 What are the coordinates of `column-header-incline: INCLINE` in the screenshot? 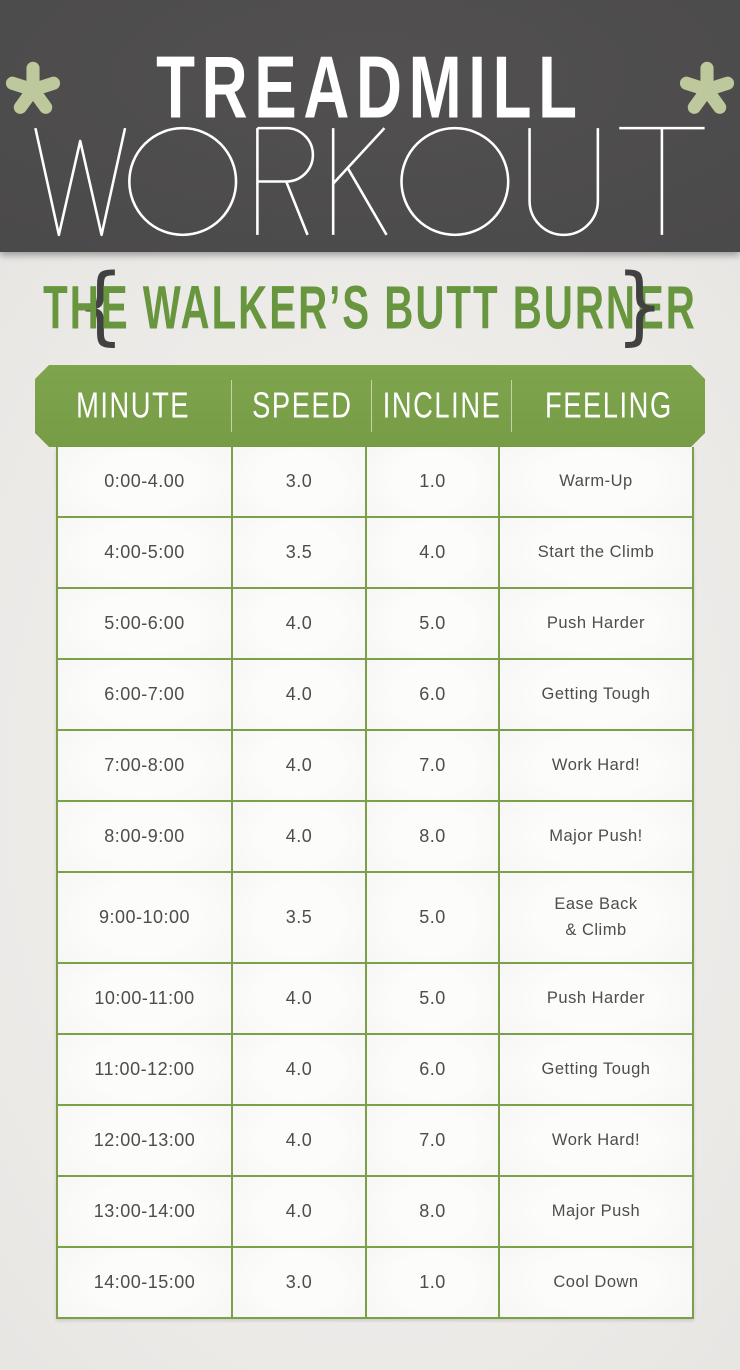 It's located at (442, 406).